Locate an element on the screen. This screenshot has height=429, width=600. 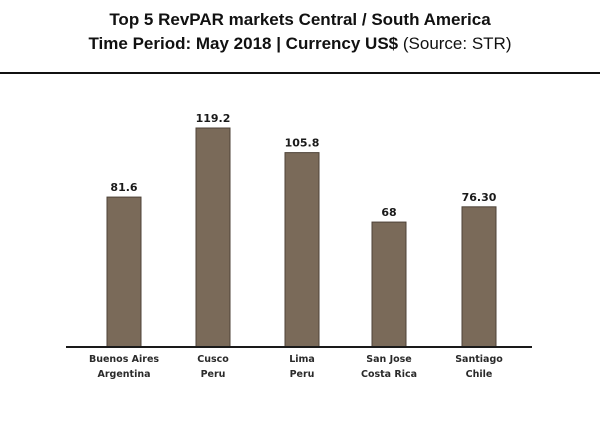
subtitle-period-currency: Time Period: May 2018 | Currency US$ is located at coordinates (243, 43).